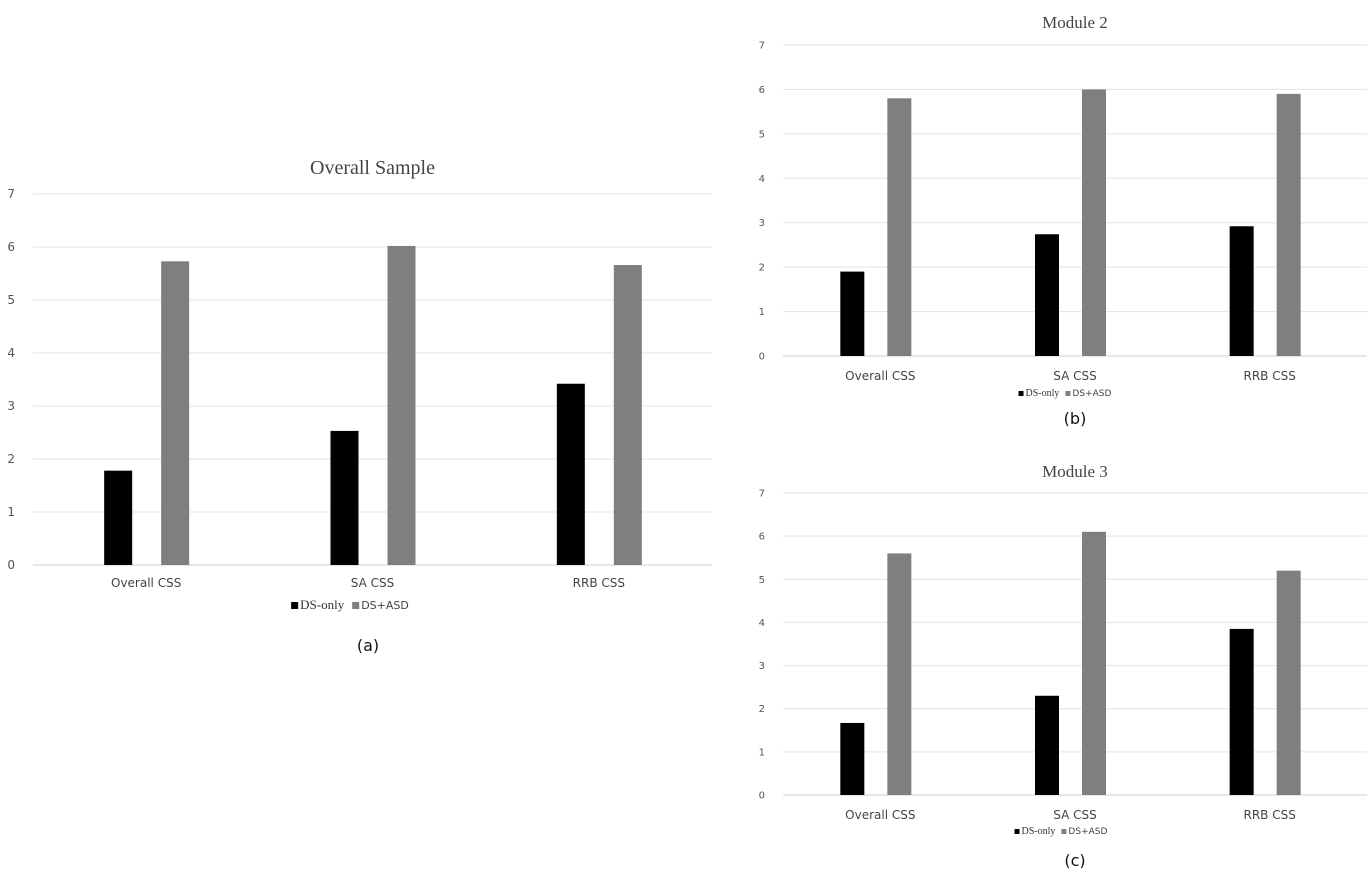 The height and width of the screenshot is (873, 1370). Describe the element at coordinates (1075, 471) in the screenshot. I see `chart-title: Module 3` at that location.